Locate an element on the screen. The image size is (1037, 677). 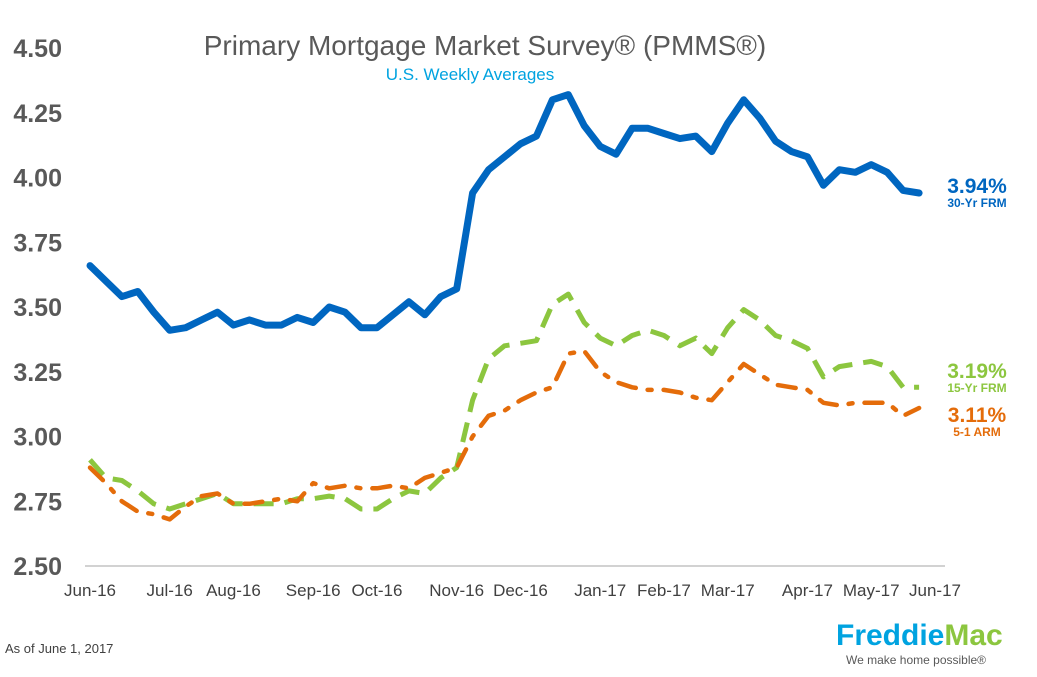
x-tick-label: Feb-17 is located at coordinates (664, 590).